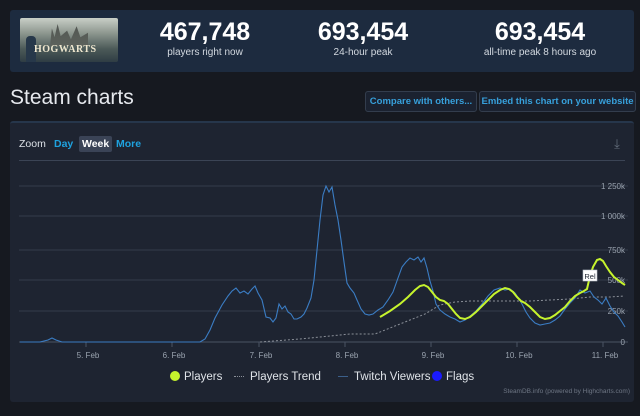  Describe the element at coordinates (32, 144) in the screenshot. I see `zoom-label: Zoom` at that location.